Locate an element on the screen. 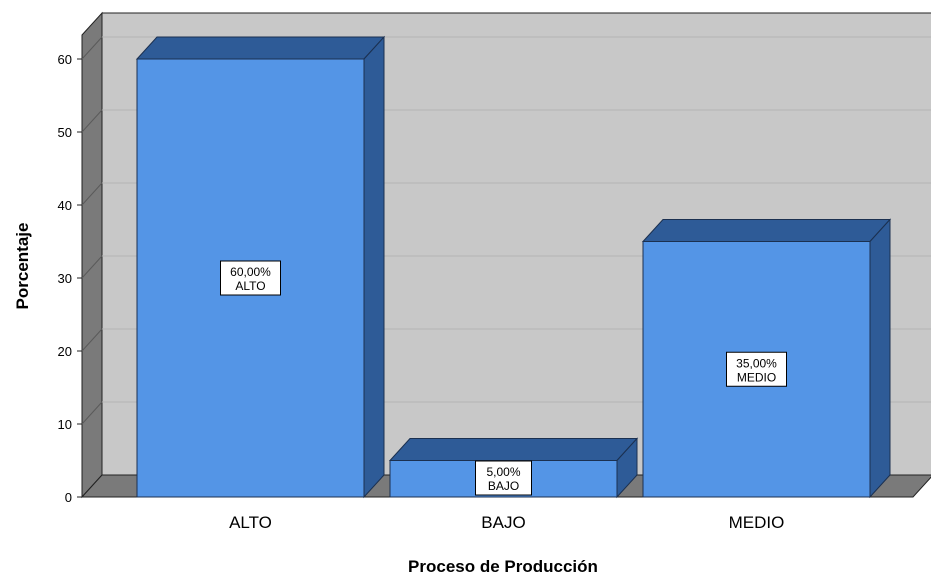 This screenshot has height=579, width=931. y-axis-ticks: 0 10 20 30 40 50 60 is located at coordinates (70, 278).